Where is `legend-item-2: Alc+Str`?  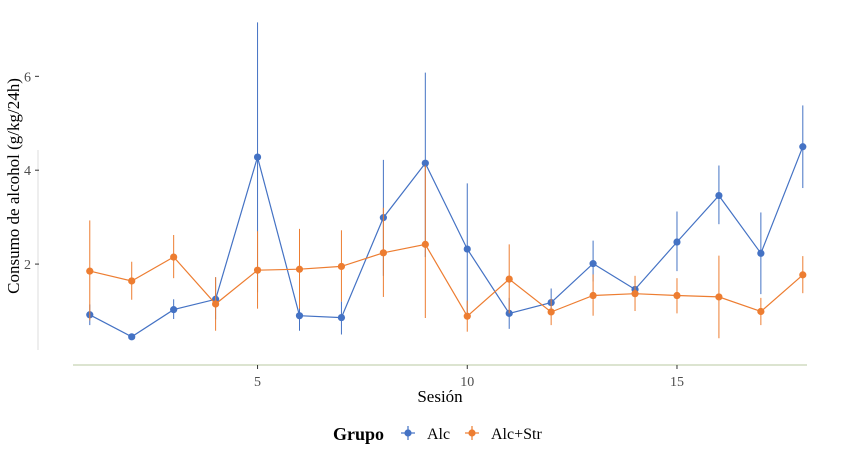 legend-item-2: Alc+Str is located at coordinates (503, 434).